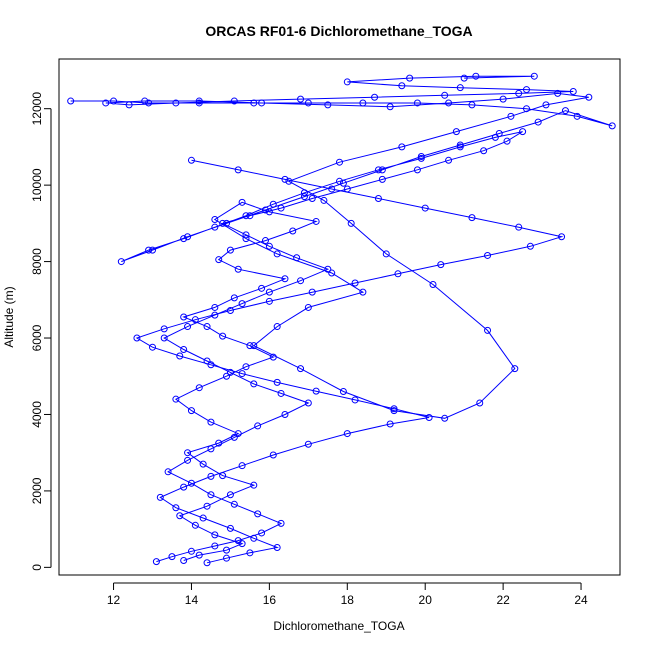 Image resolution: width=650 pixels, height=650 pixels. What do you see at coordinates (581, 600) in the screenshot?
I see `x-tick-label: 24` at bounding box center [581, 600].